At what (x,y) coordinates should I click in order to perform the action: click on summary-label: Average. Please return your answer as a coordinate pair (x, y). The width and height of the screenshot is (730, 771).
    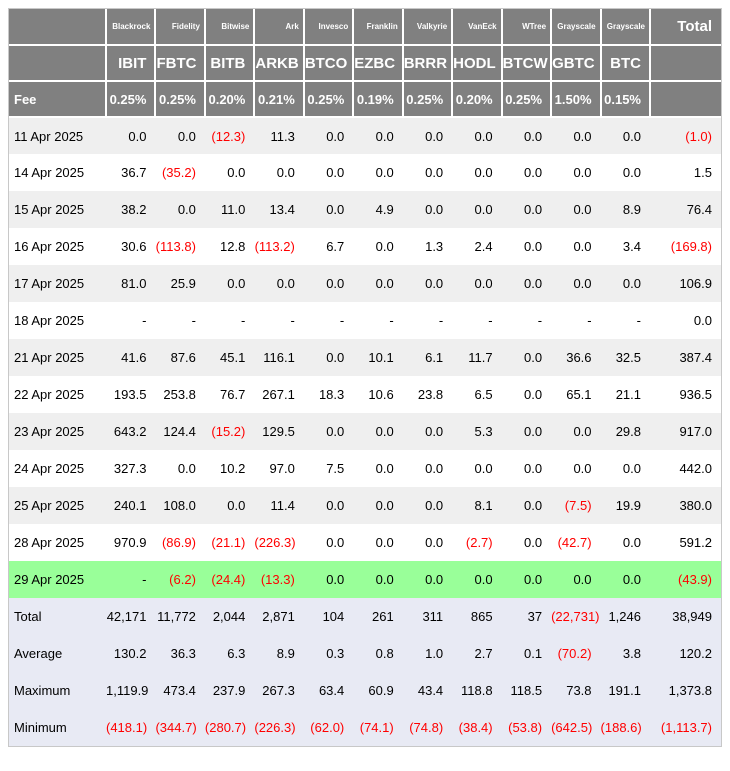
    Looking at the image, I should click on (57, 653).